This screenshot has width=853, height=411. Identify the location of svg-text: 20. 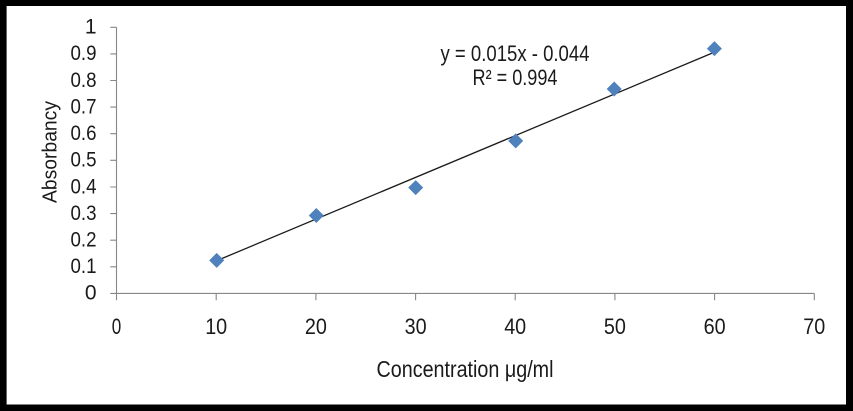
(316, 326).